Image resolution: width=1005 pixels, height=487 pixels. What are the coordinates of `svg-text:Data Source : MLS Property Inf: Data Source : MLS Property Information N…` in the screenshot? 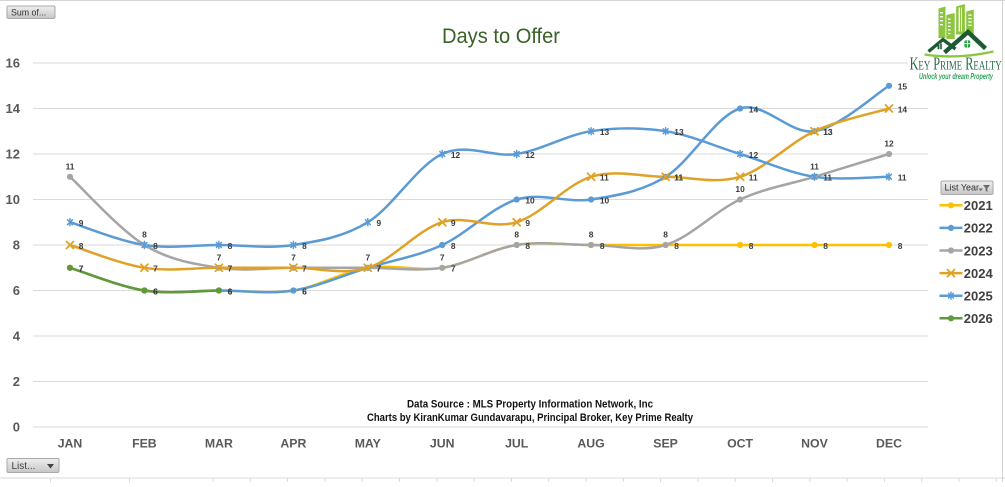 It's located at (530, 405).